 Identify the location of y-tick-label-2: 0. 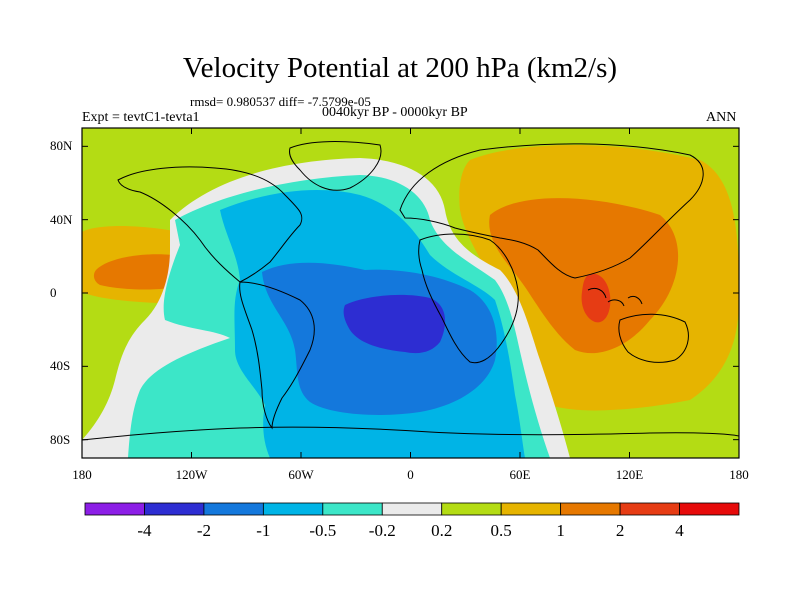
(53, 292).